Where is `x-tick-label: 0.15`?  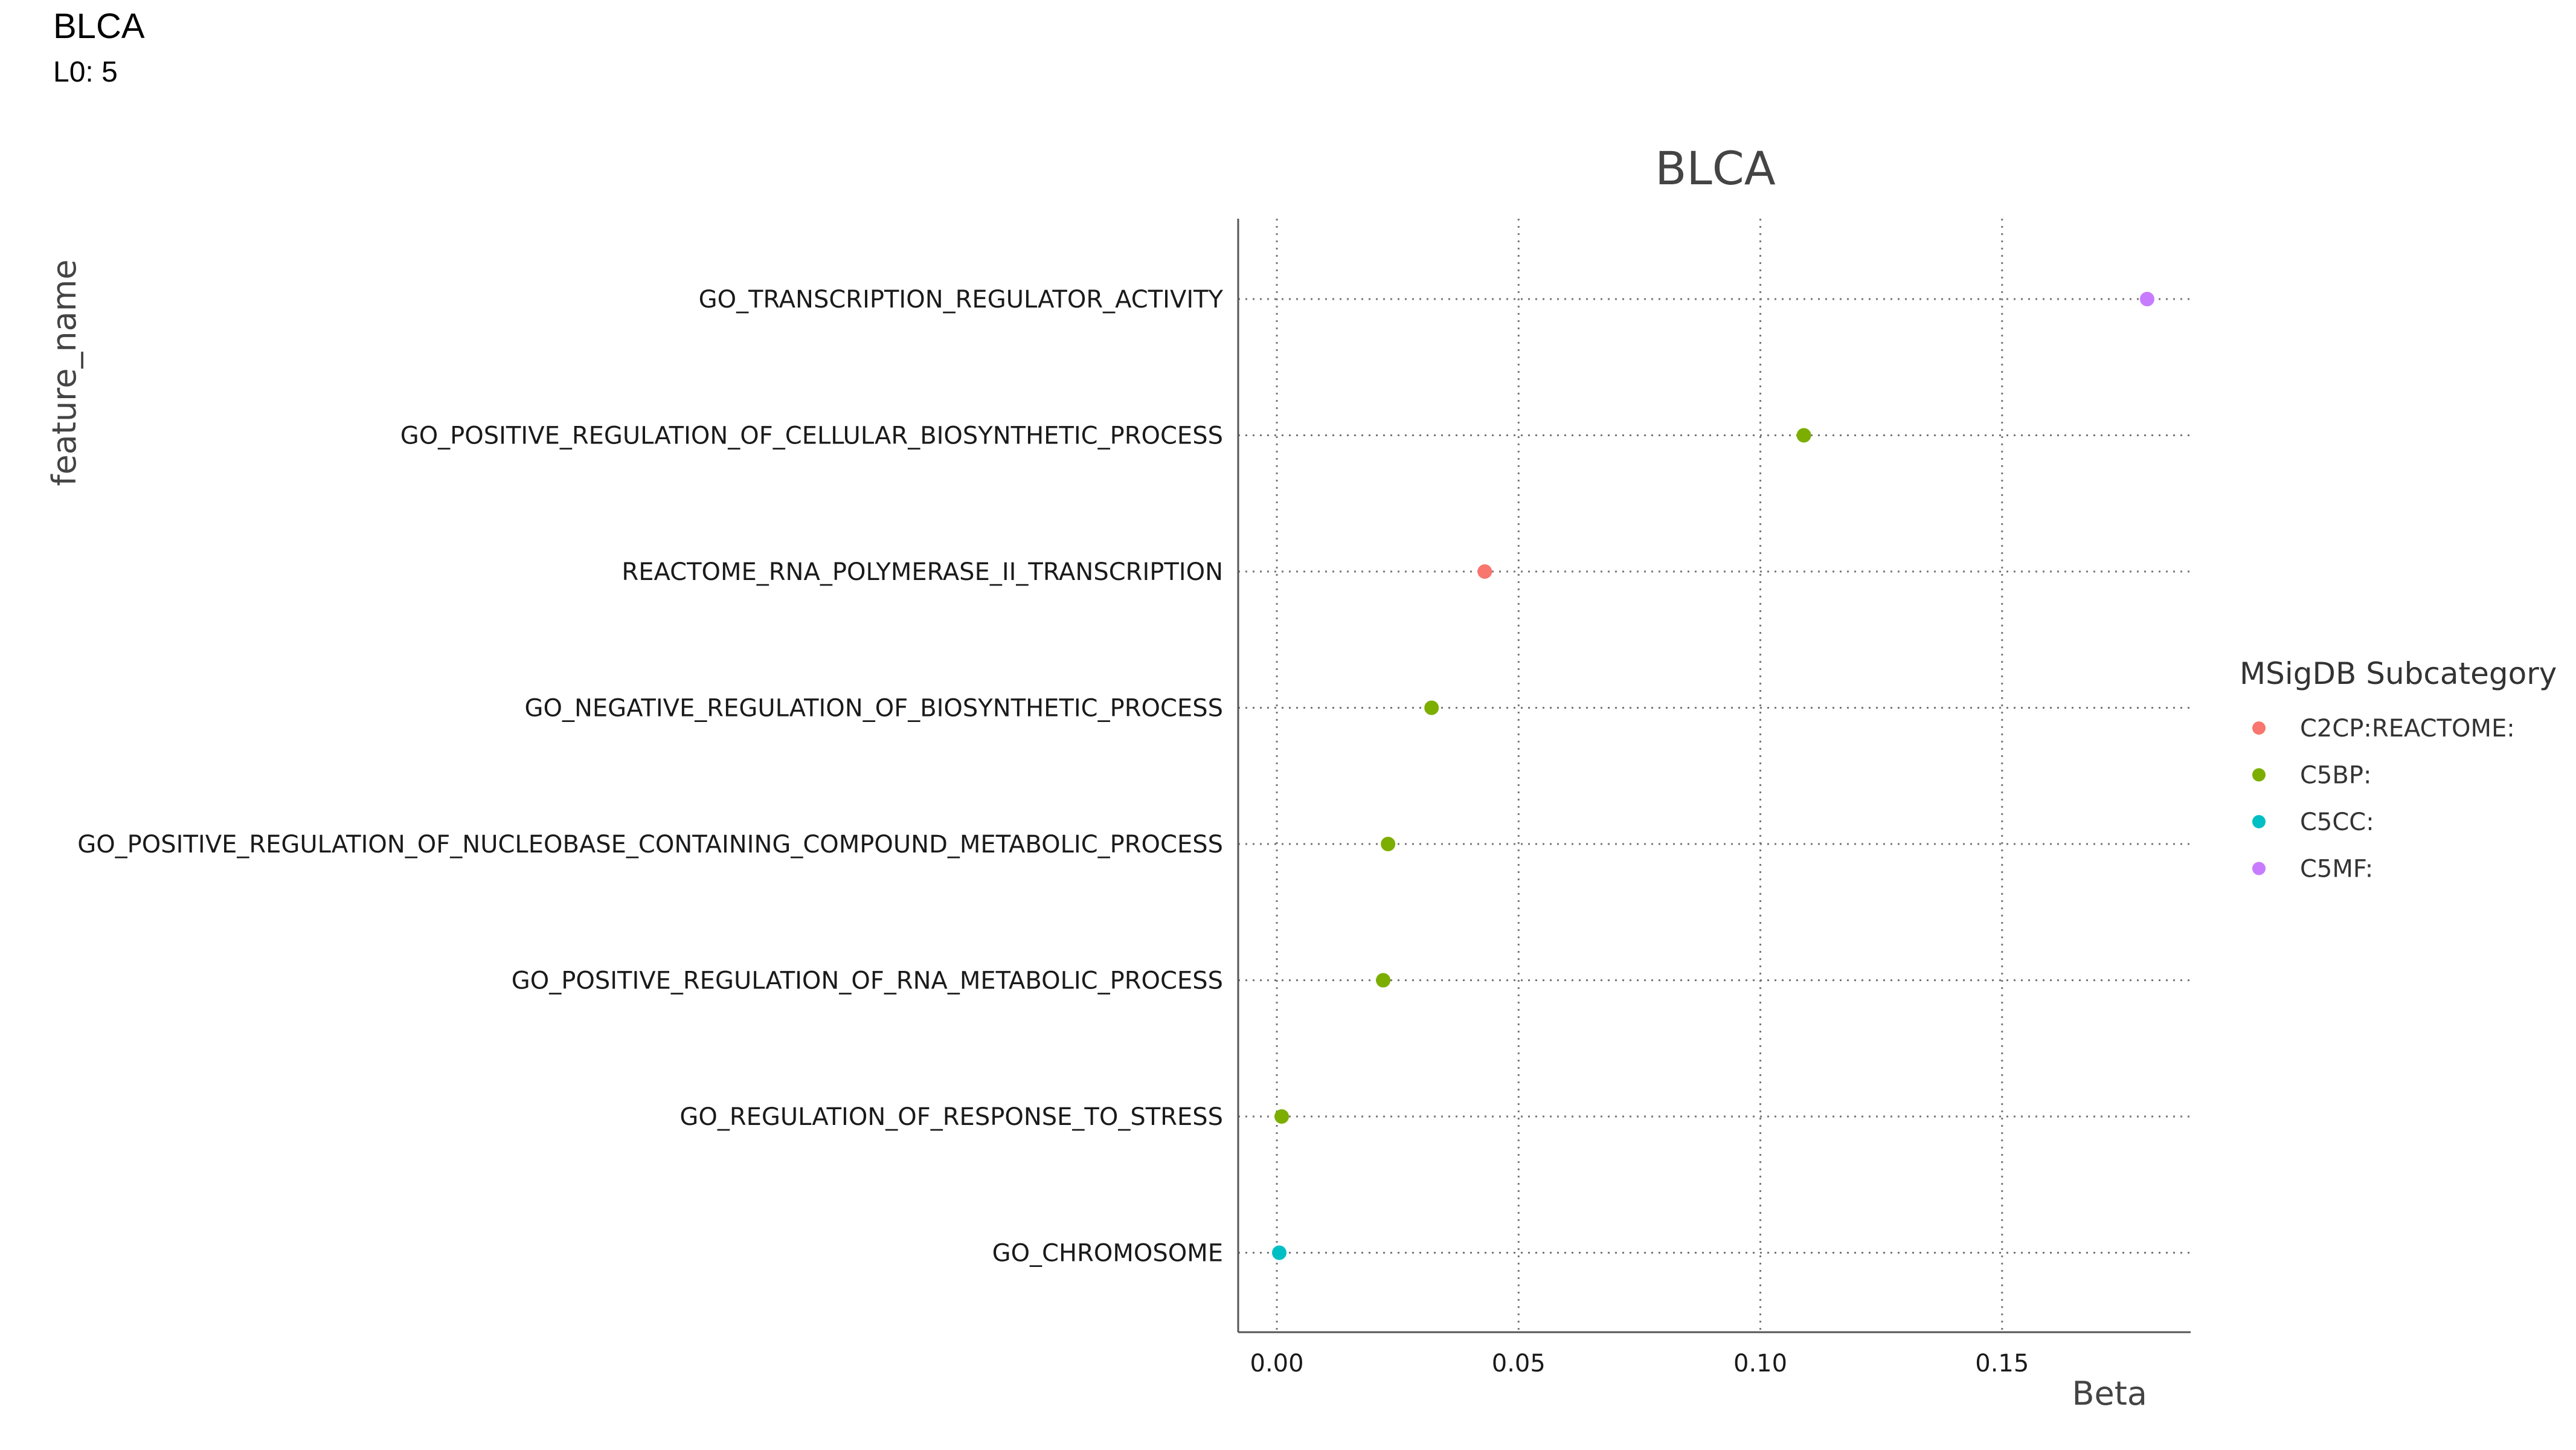 x-tick-label: 0.15 is located at coordinates (2002, 1364).